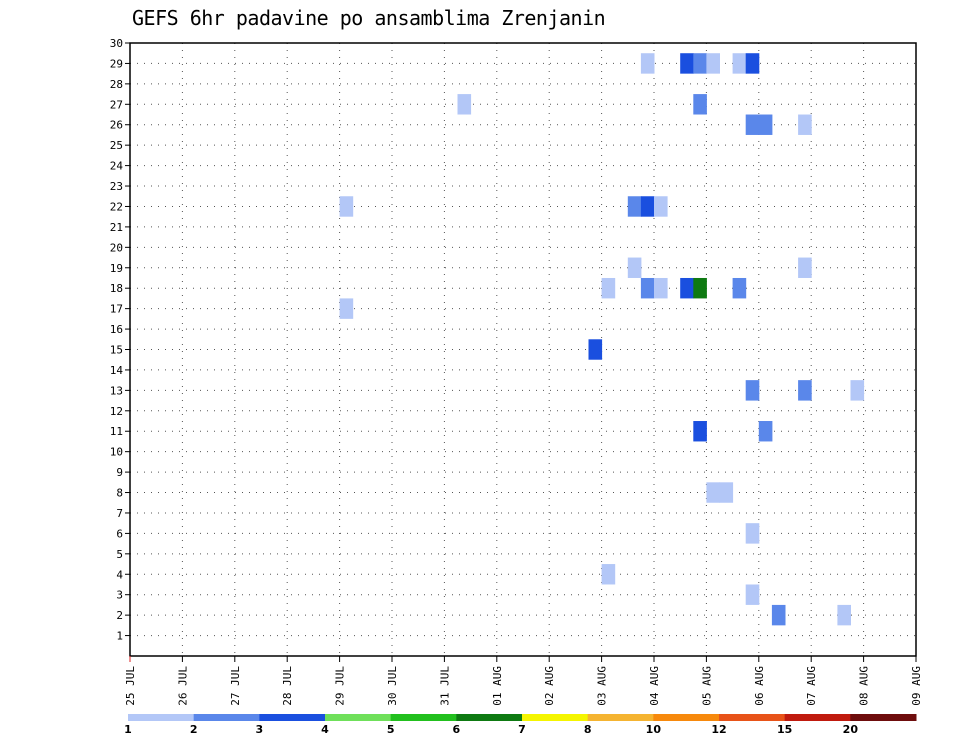  Describe the element at coordinates (116, 329) in the screenshot. I see `y-tick-label: 16` at that location.